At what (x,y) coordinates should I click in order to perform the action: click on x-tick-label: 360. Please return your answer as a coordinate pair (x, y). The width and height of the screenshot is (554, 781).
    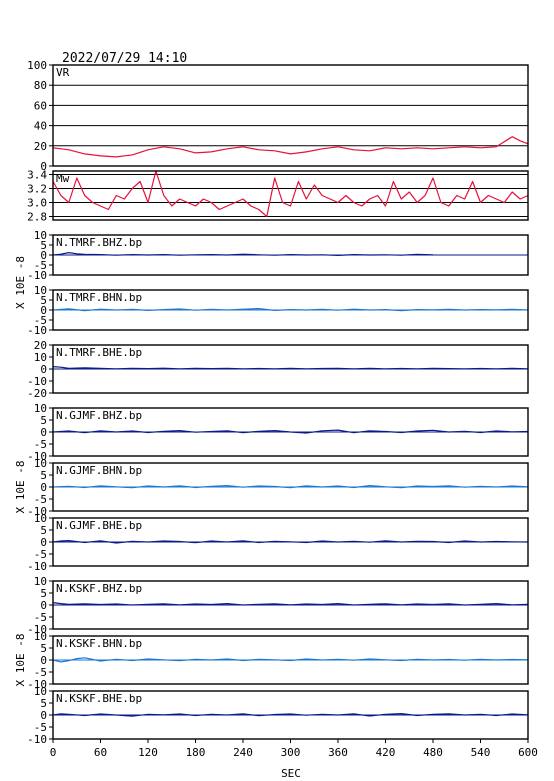
    Looking at the image, I should click on (338, 752).